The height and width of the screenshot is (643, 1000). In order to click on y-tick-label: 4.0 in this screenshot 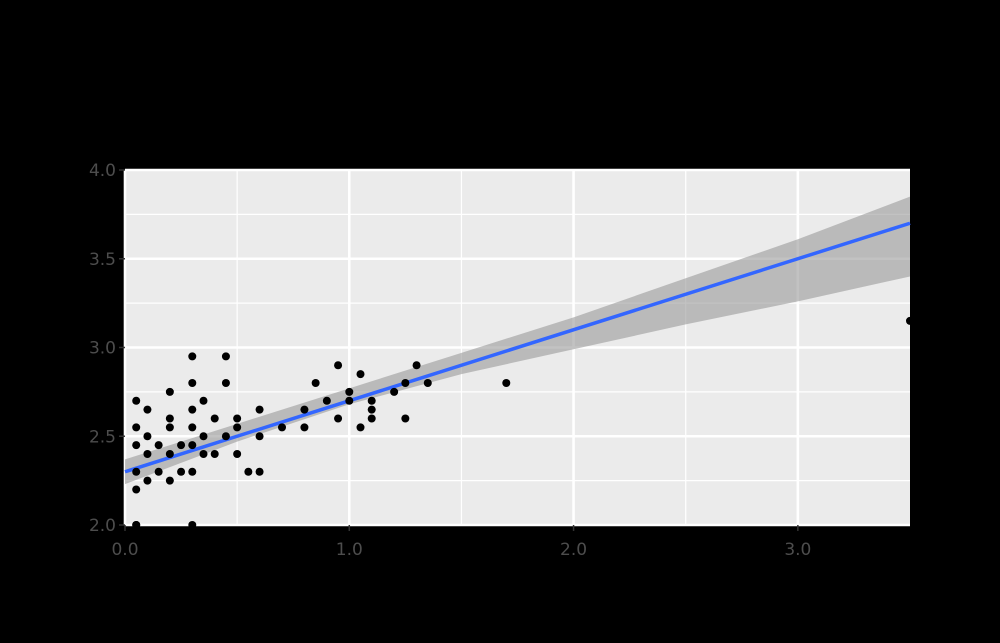, I will do `click(102, 171)`.